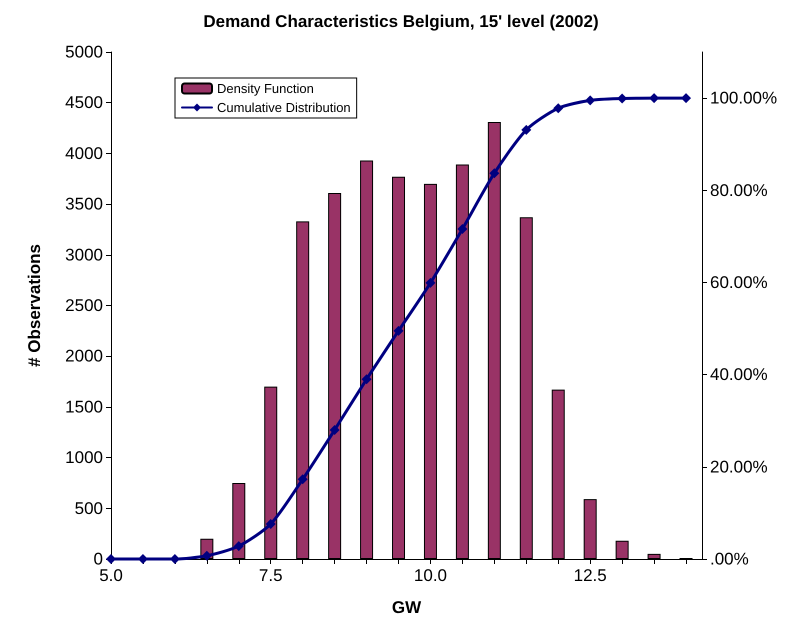  What do you see at coordinates (88, 508) in the screenshot?
I see `y-tick-label: 500` at bounding box center [88, 508].